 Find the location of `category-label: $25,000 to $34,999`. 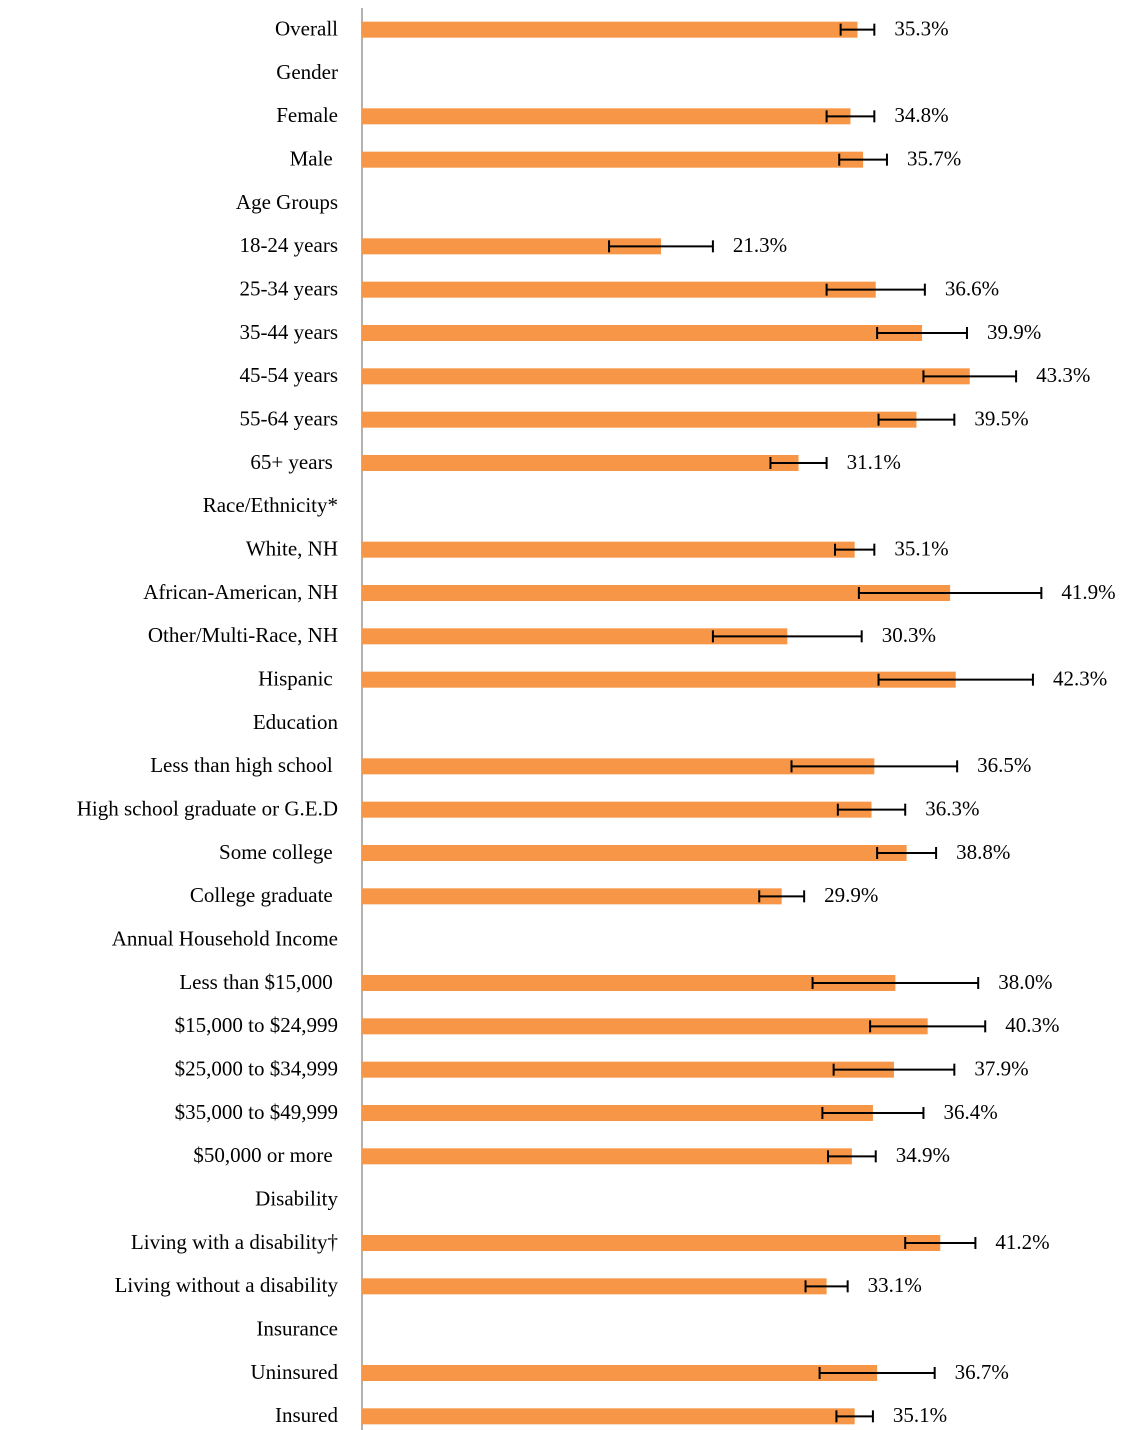

category-label: $25,000 to $34,999 is located at coordinates (256, 1068).